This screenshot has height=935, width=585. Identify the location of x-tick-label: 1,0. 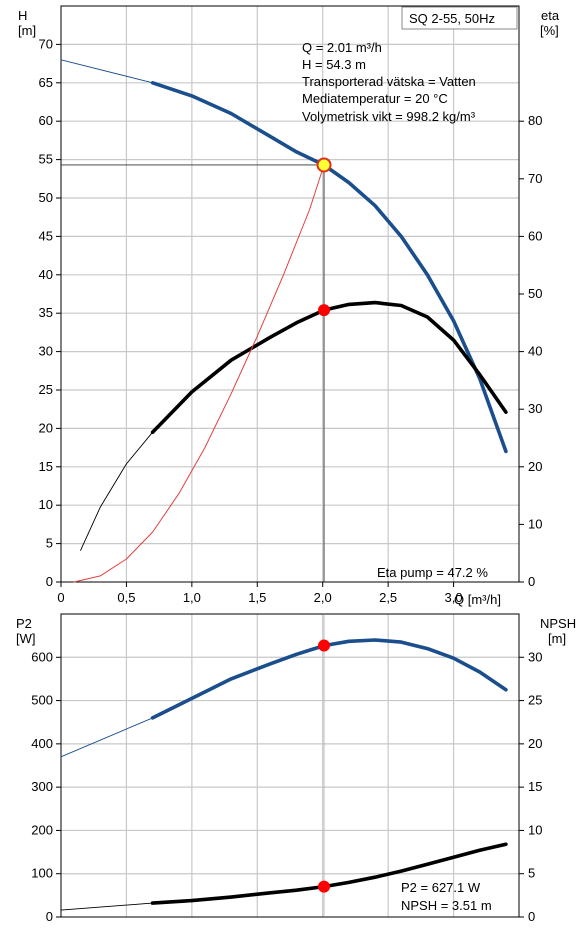
(192, 597).